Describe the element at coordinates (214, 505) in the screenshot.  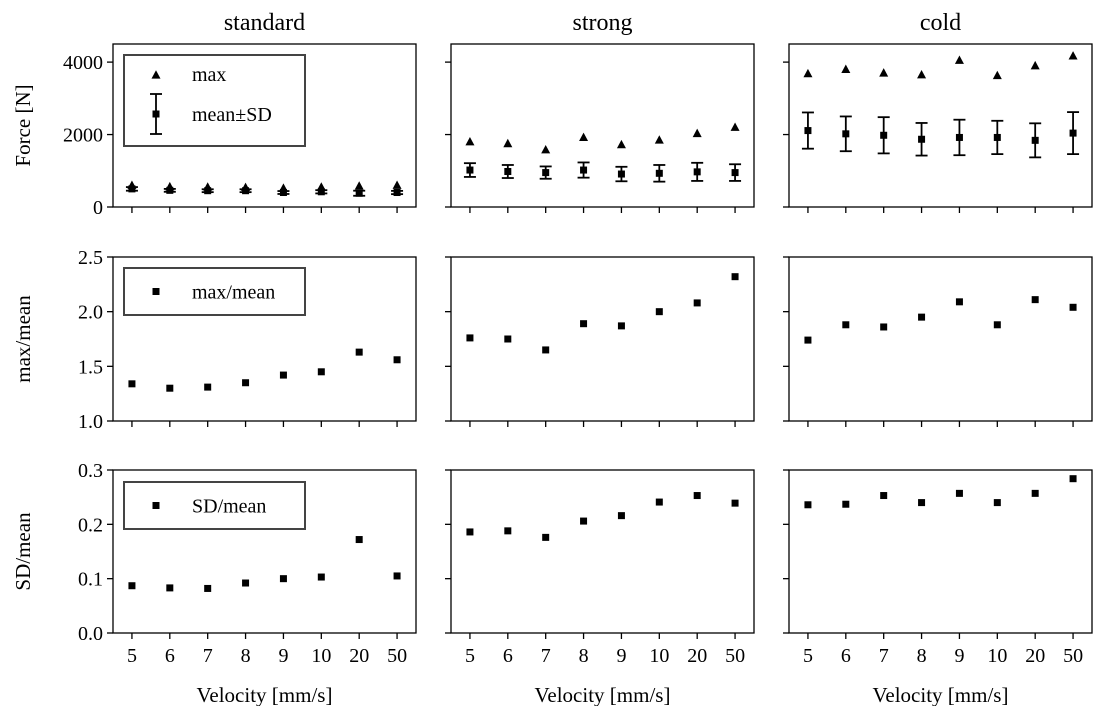
I see `legend-row3: SD/mean` at that location.